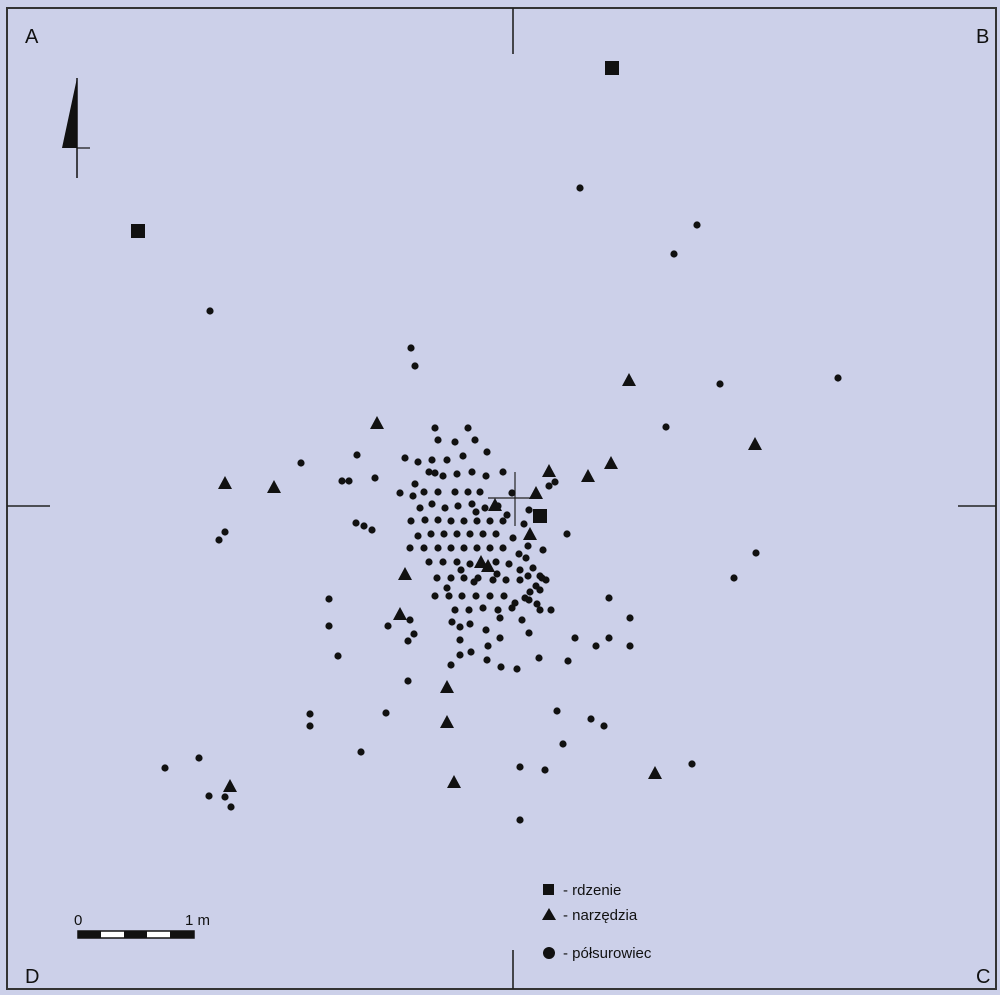  What do you see at coordinates (78, 920) in the screenshot?
I see `scale-start-label: 0` at bounding box center [78, 920].